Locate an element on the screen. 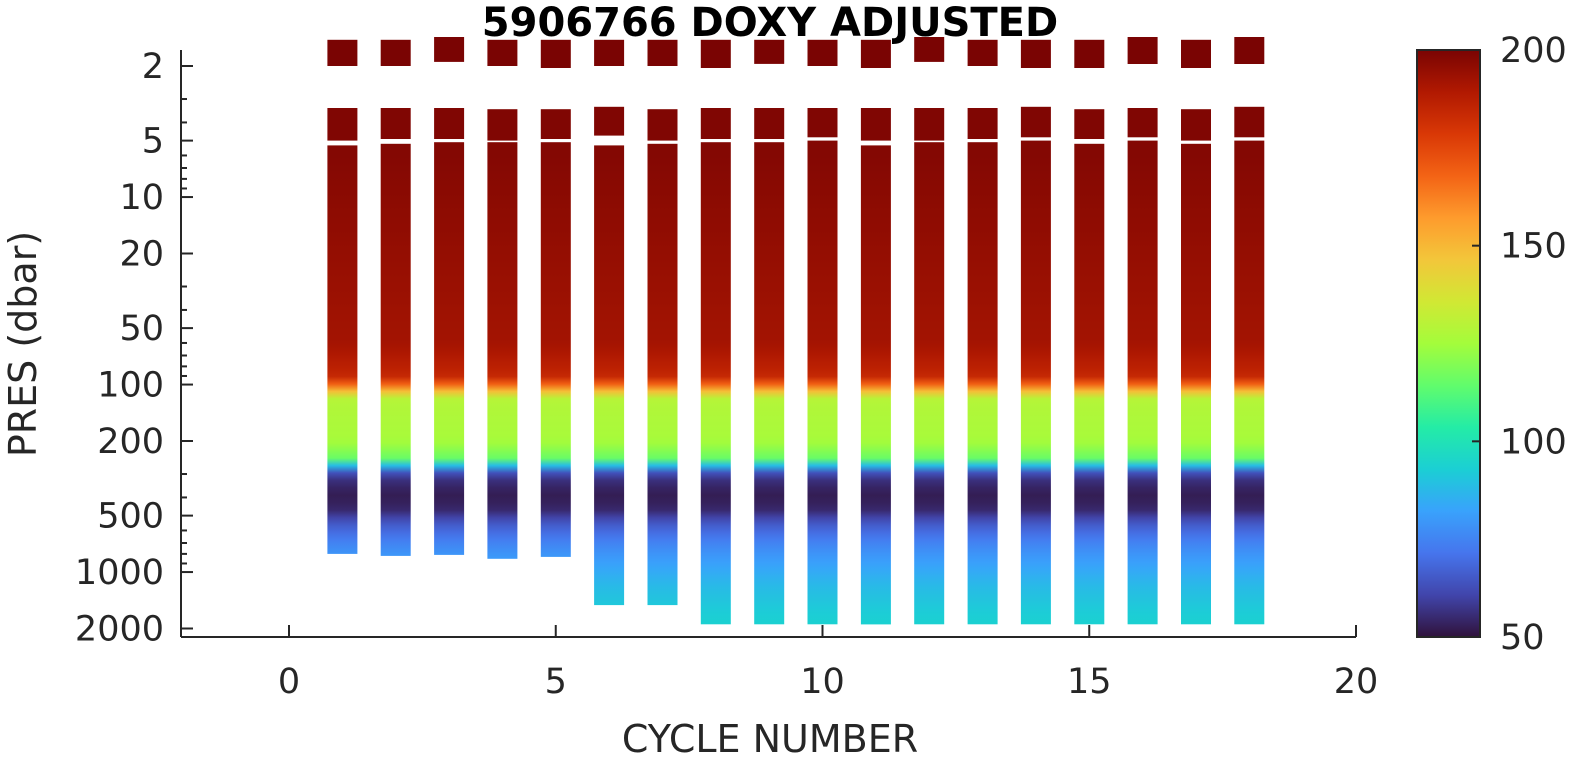 This screenshot has width=1592, height=764. cycle-5-profile-segment is located at coordinates (555, 349).